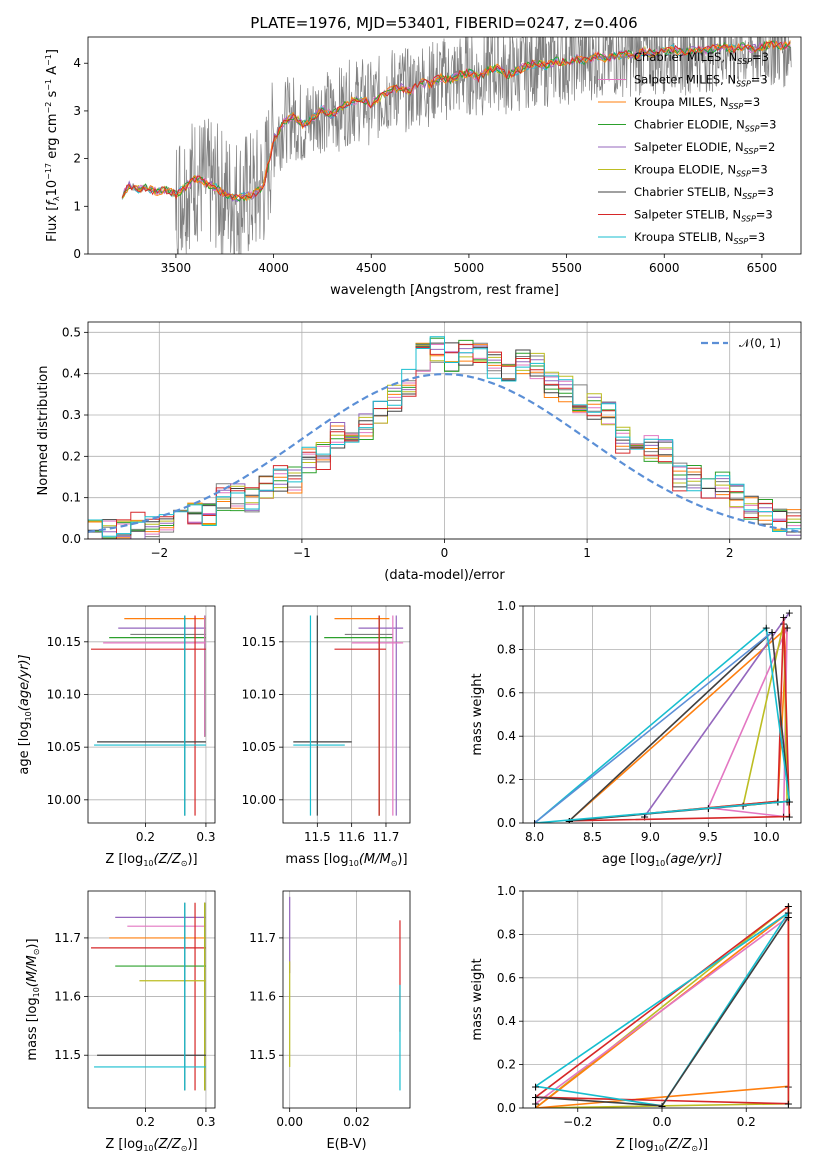  I want to click on x-tick-label: 11.7, so click(386, 837).